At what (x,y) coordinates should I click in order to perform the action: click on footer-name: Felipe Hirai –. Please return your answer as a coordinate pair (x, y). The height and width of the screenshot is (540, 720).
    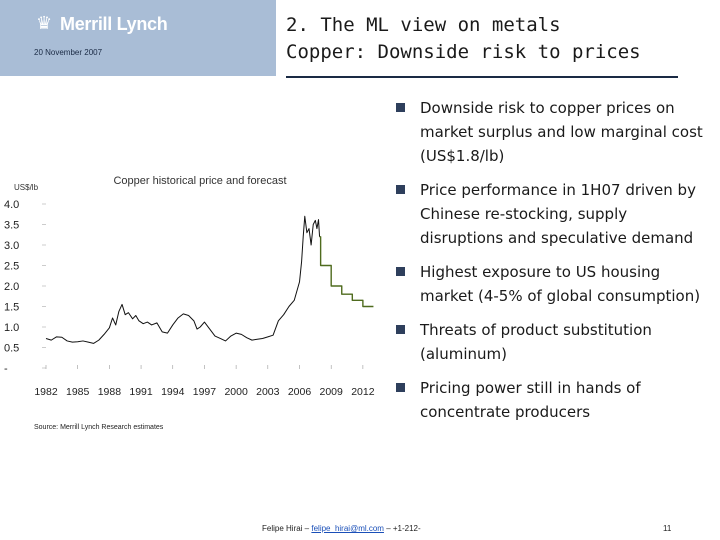
    Looking at the image, I should click on (286, 528).